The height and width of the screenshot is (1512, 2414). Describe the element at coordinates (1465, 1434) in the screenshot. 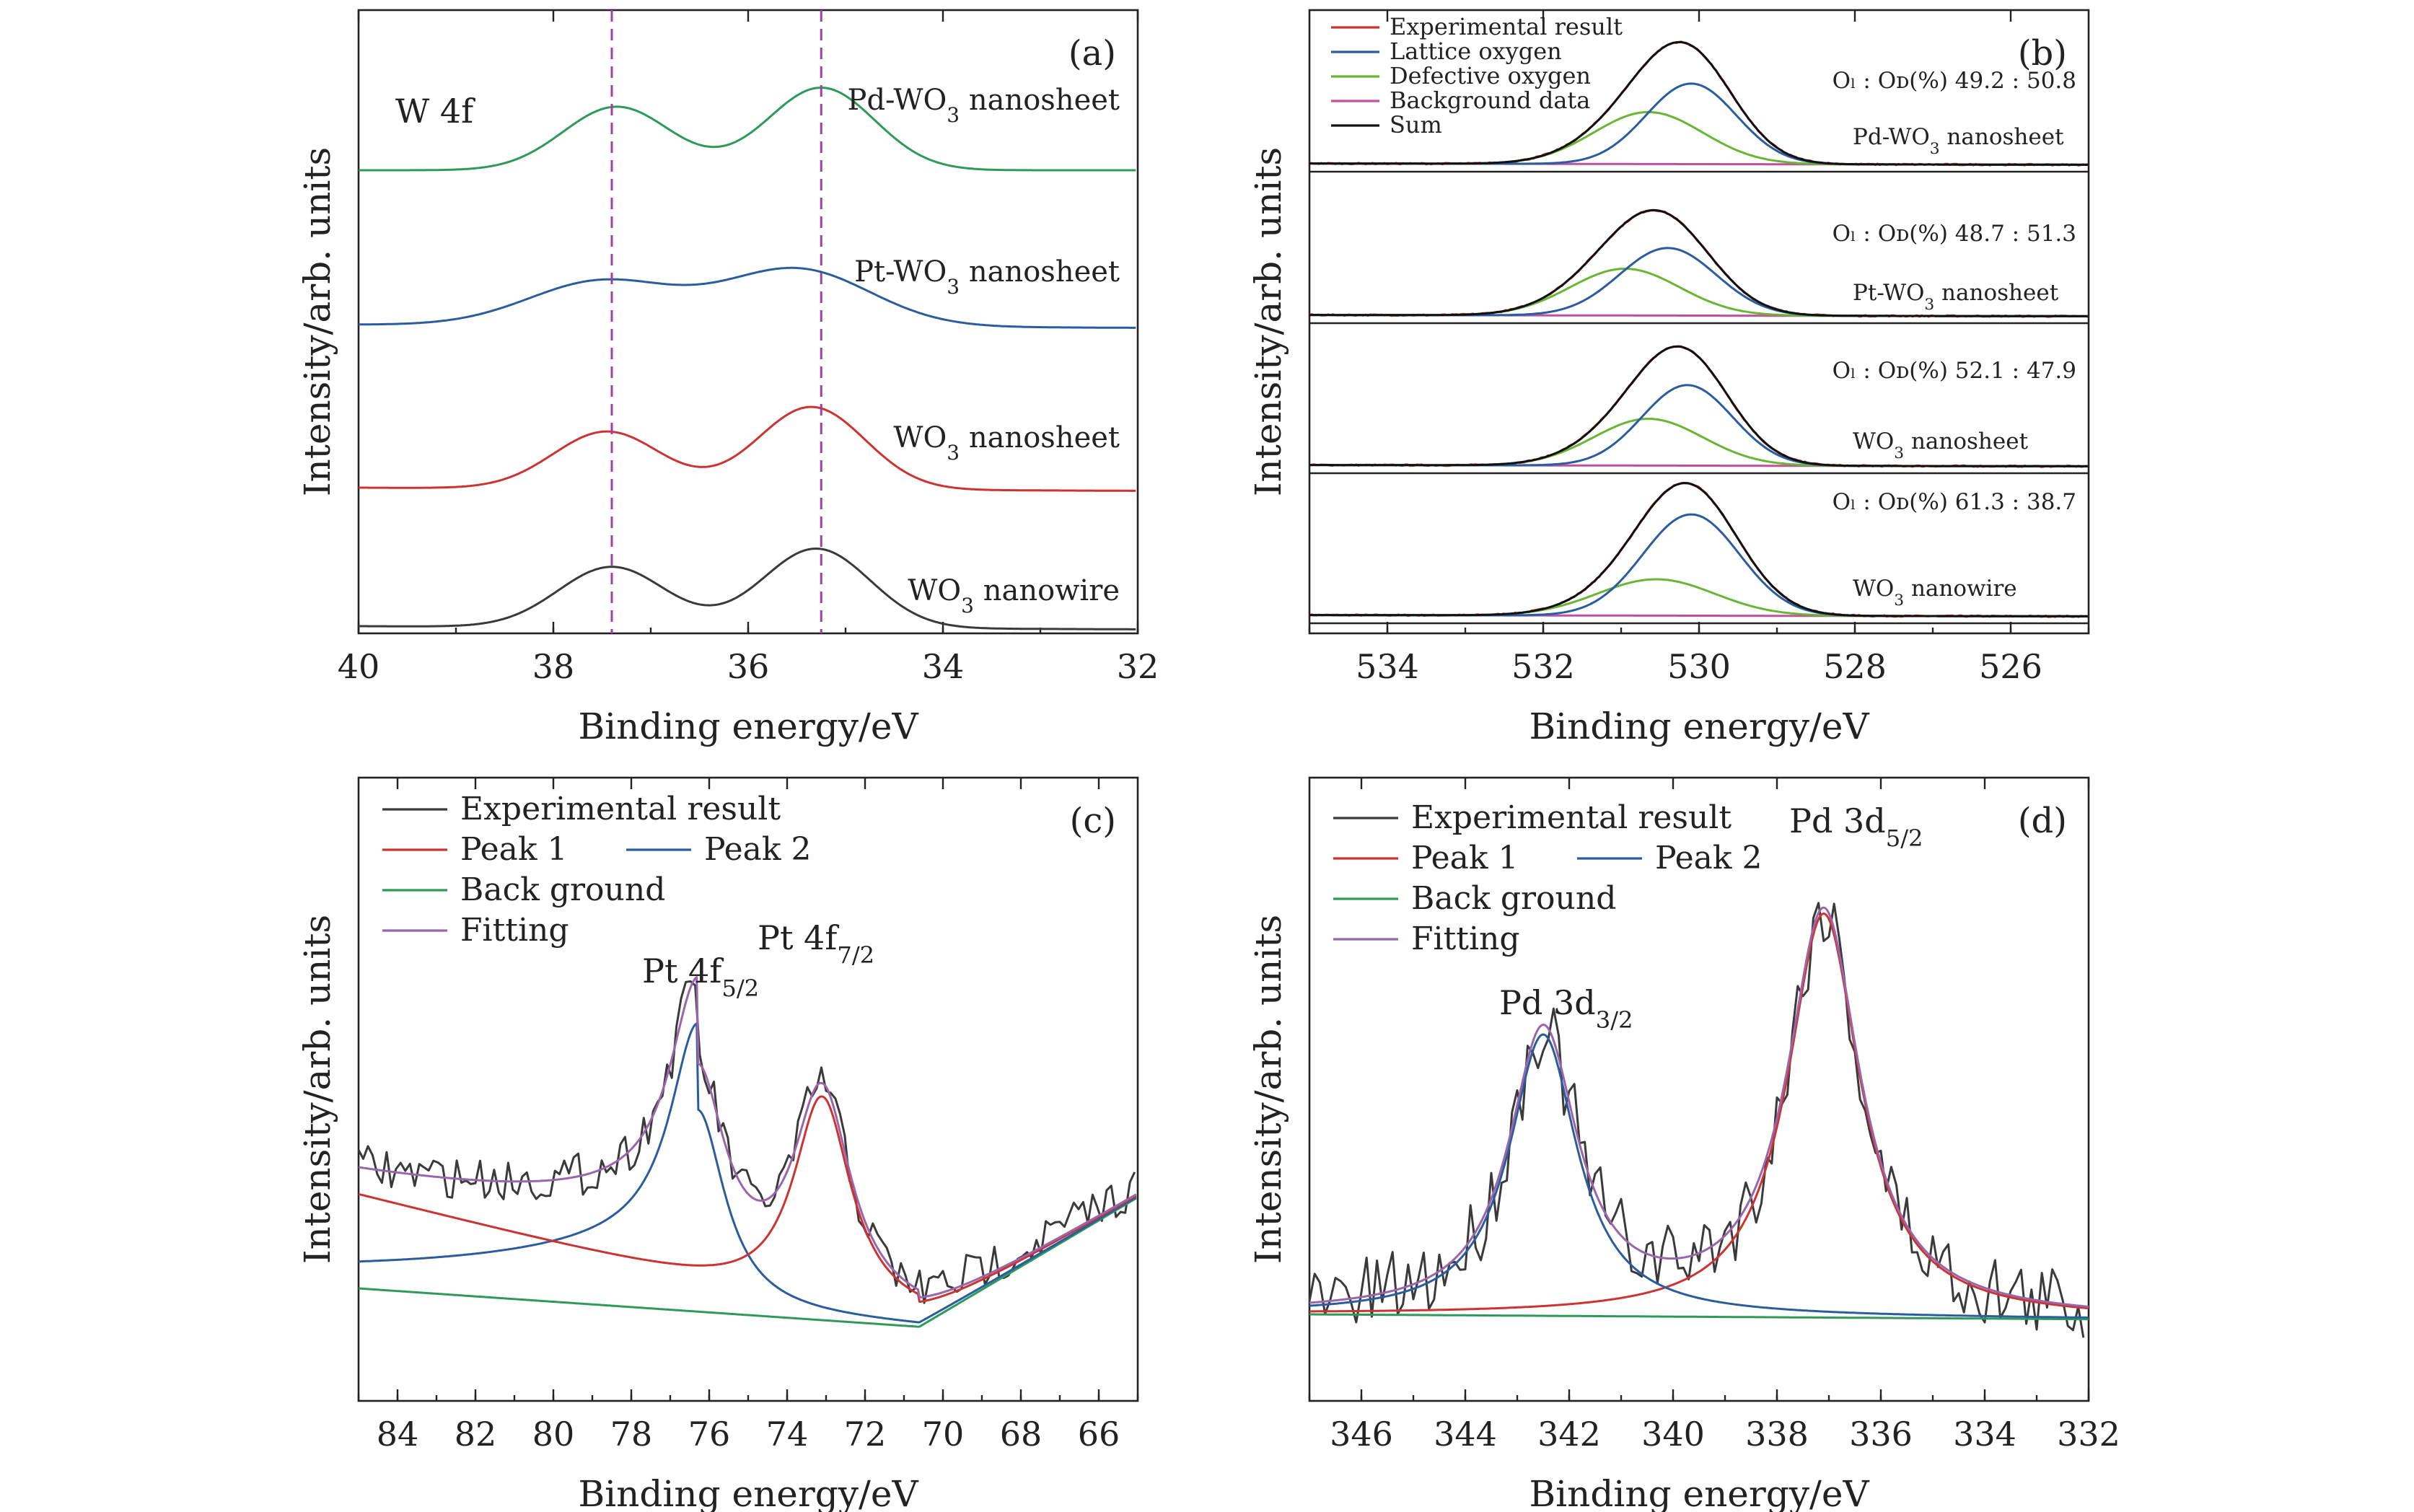

I see `x-tick-label: 344` at that location.